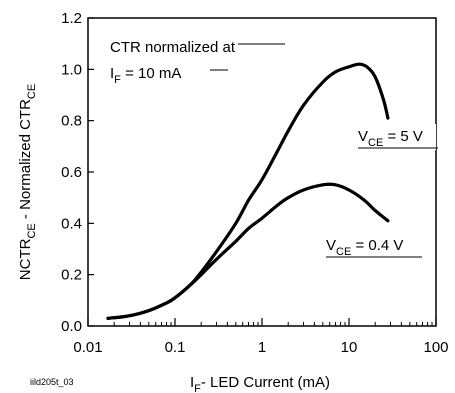 The width and height of the screenshot is (455, 393). I want to click on figure-id: iild205t_03, so click(52, 382).